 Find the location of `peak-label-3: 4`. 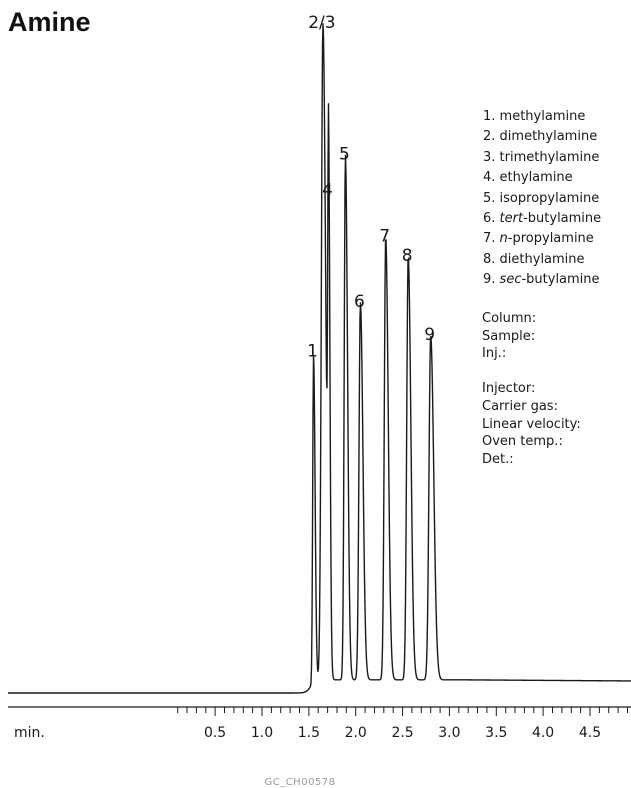

peak-label-3: 4 is located at coordinates (327, 191).